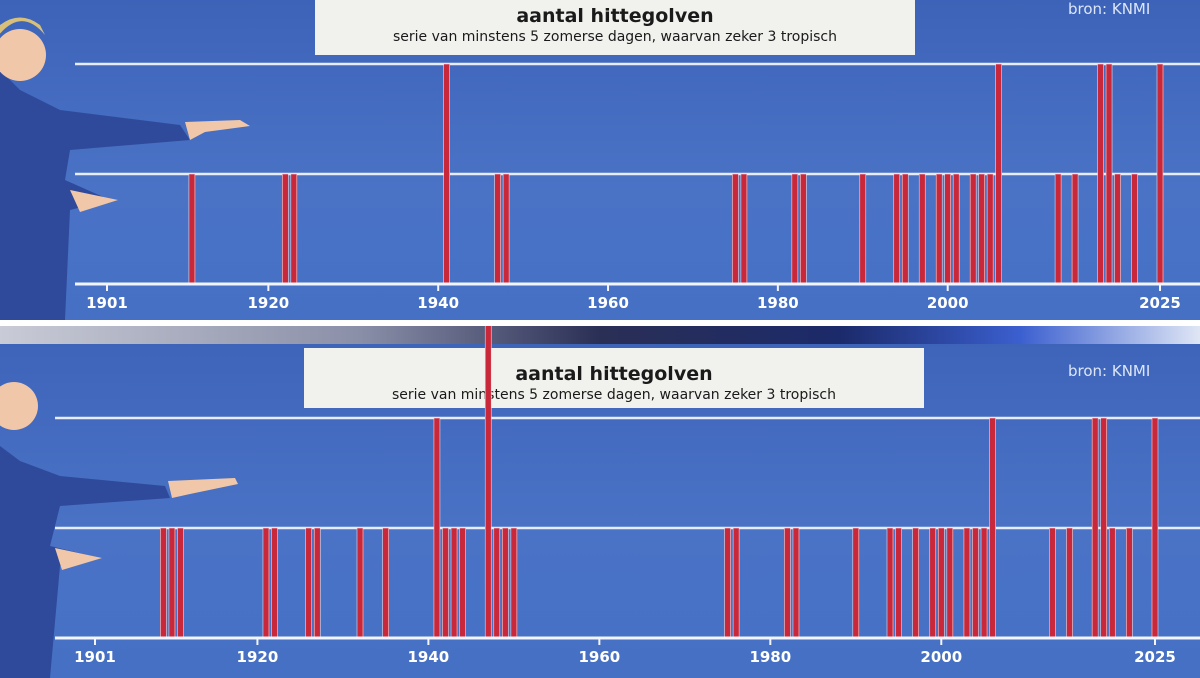 The height and width of the screenshot is (678, 1200). I want to click on bar-1942, so click(445, 583).